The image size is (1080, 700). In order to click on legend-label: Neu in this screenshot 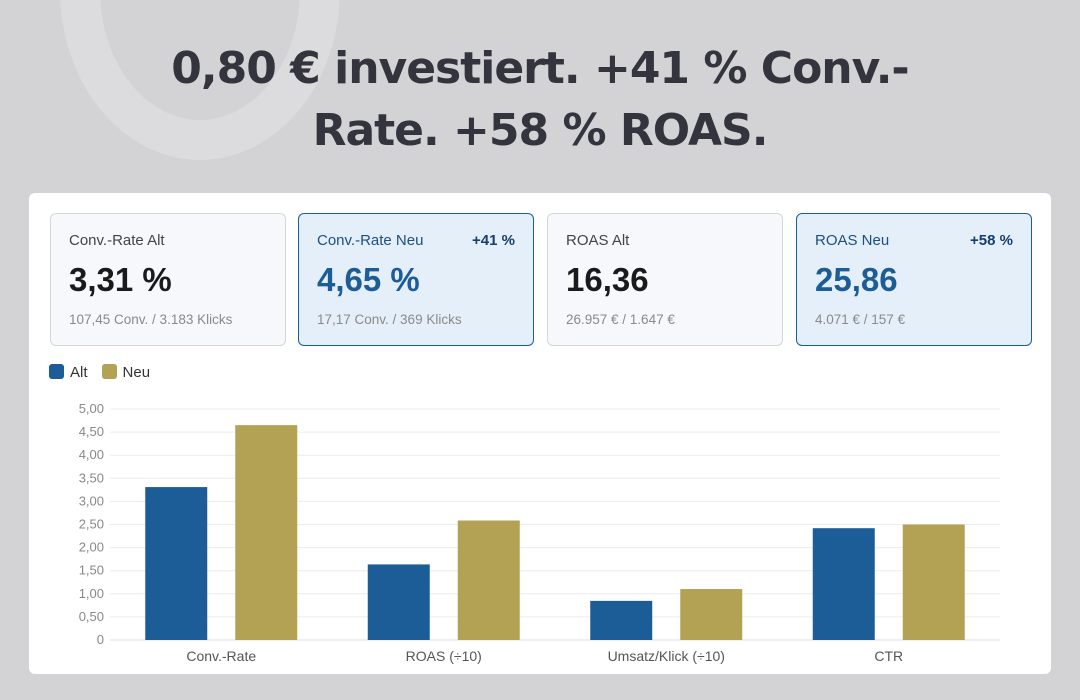, I will do `click(136, 372)`.